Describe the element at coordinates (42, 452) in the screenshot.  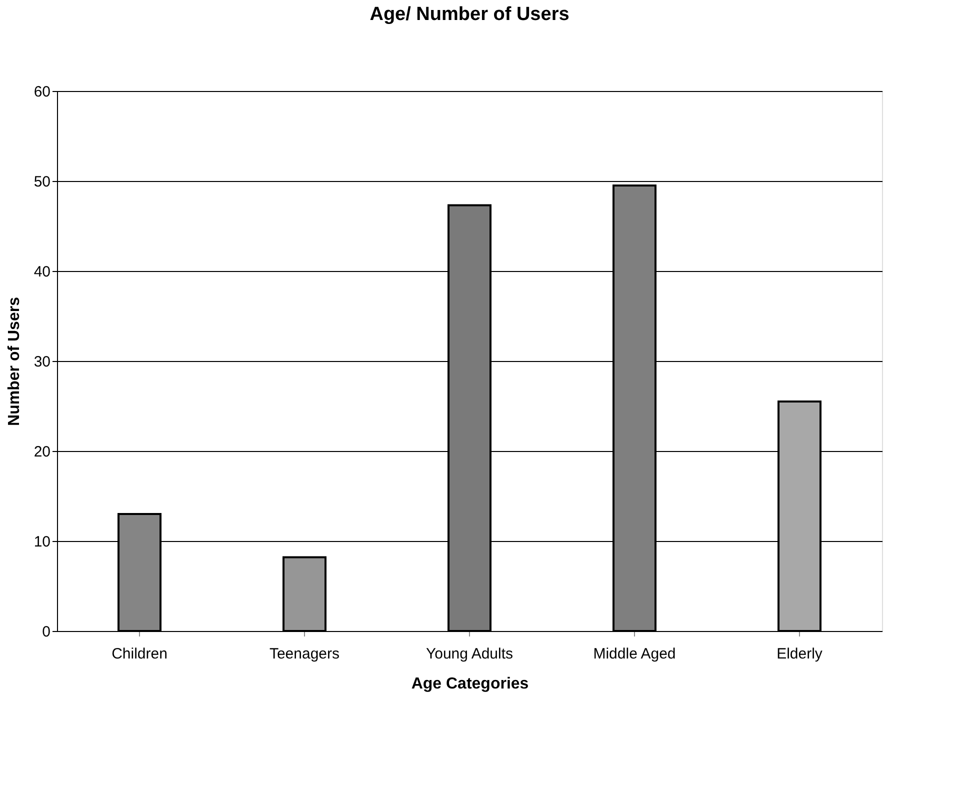
I see `y-tick-label: 20` at that location.